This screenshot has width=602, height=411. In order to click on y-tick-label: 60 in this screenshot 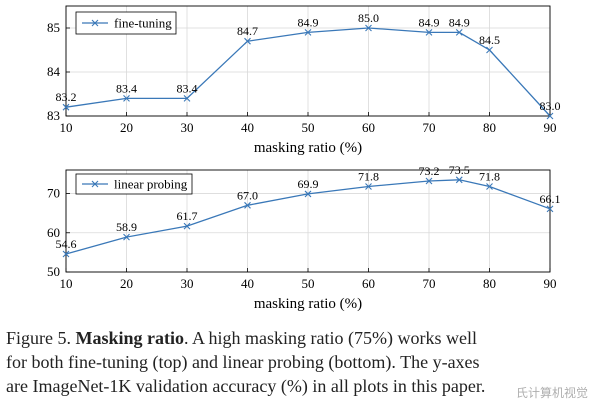, I will do `click(53, 232)`.